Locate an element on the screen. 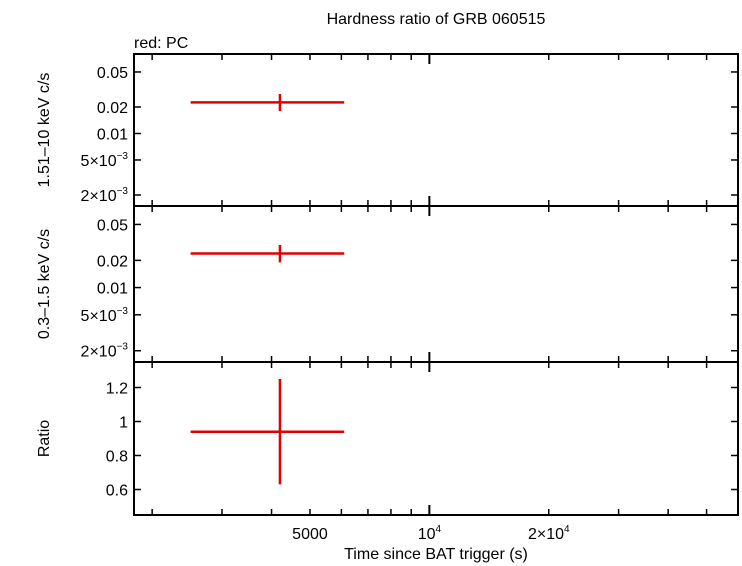  y-tick-label: 1 is located at coordinates (123, 423).